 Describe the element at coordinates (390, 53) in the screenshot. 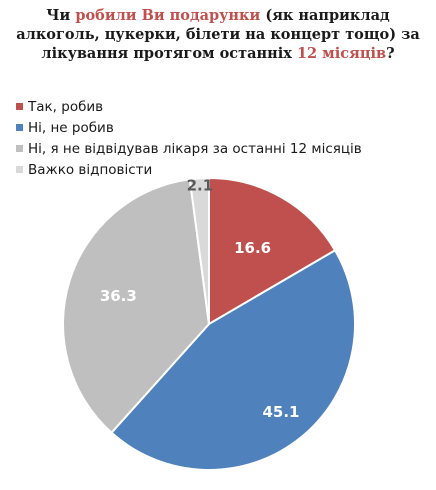

I see `title-text: ?` at that location.